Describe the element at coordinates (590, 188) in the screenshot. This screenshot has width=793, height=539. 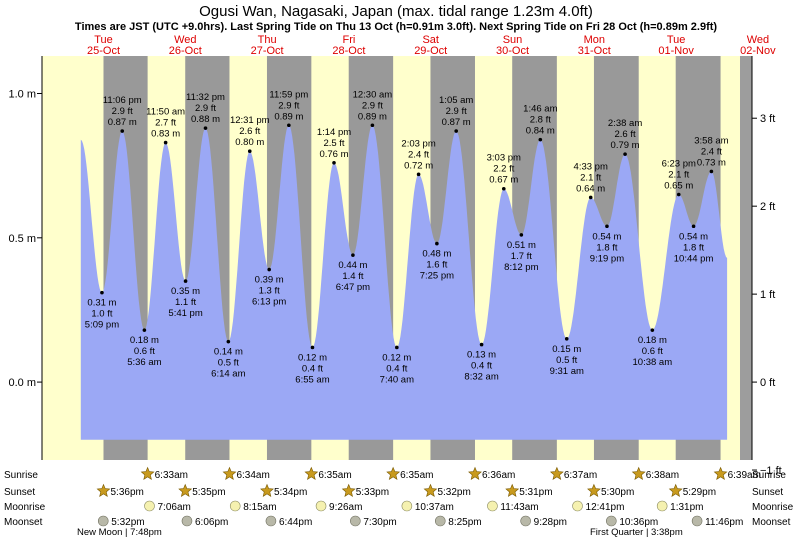
I see `tide-height-m: 0.64 m` at that location.